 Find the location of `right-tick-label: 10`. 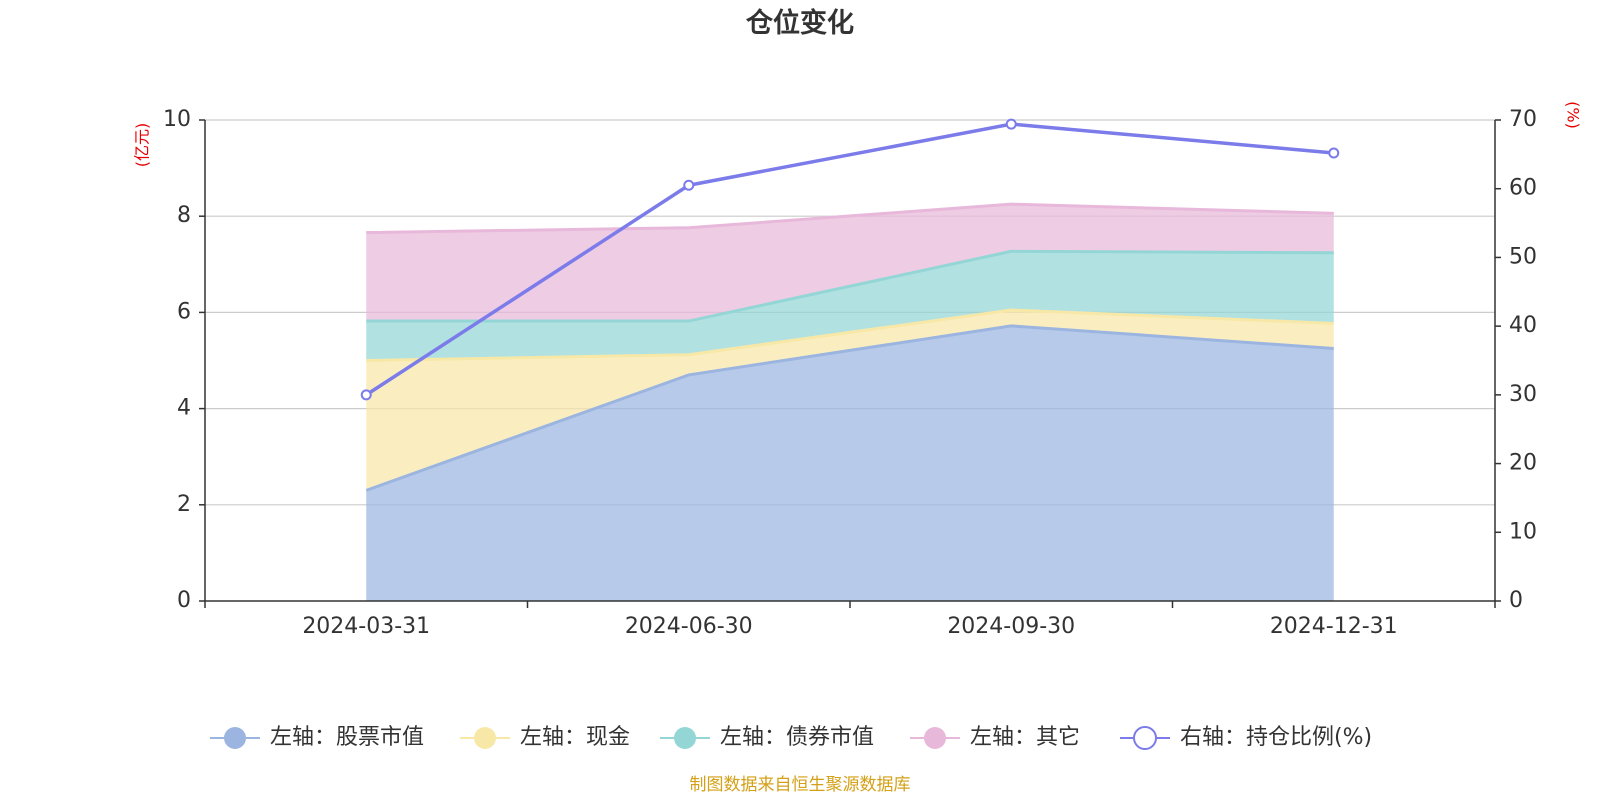

right-tick-label: 10 is located at coordinates (1523, 531).